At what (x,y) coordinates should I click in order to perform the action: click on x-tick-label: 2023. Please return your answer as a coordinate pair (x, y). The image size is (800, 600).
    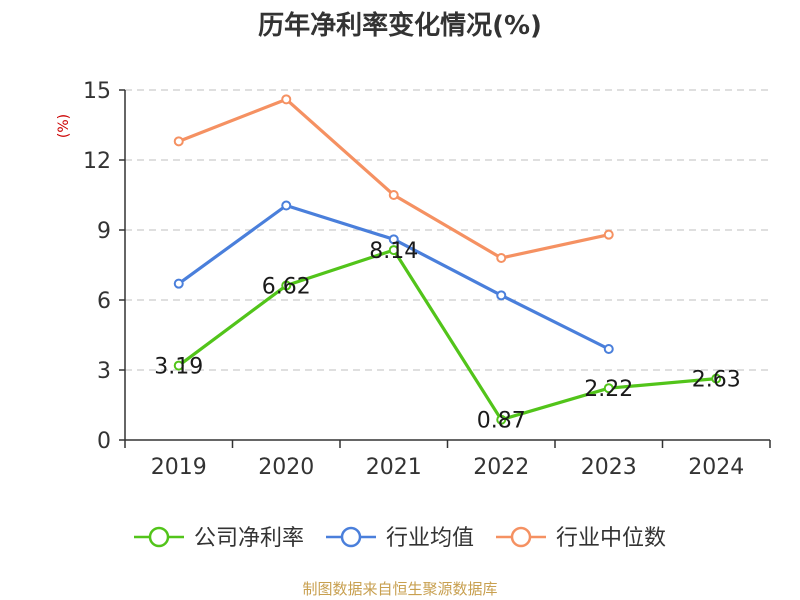
    Looking at the image, I should click on (609, 467).